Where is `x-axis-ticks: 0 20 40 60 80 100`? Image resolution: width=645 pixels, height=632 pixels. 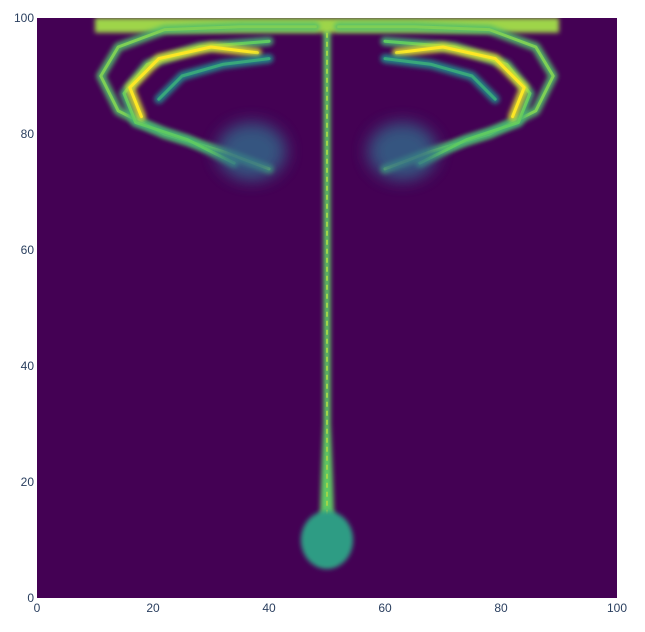
x-axis-ticks: 0 20 40 60 80 100 is located at coordinates (331, 608).